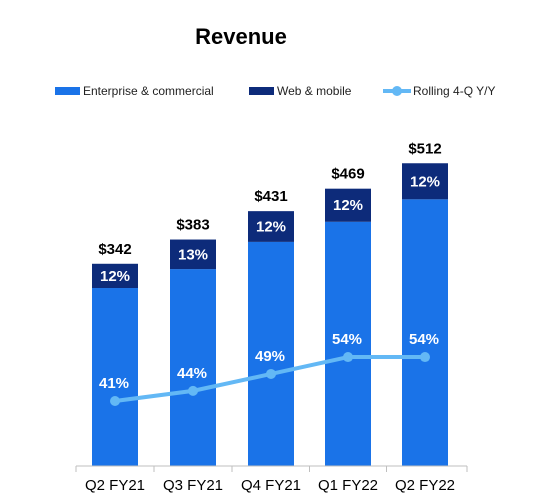  What do you see at coordinates (270, 196) in the screenshot?
I see `total-value-label-2: $431` at bounding box center [270, 196].